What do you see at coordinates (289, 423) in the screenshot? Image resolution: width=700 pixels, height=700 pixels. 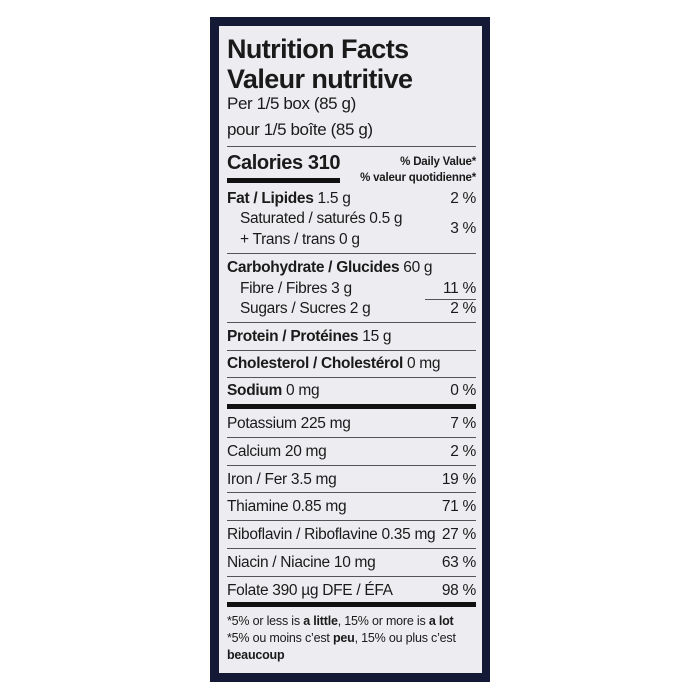 I see `micronutrient-label: Potassium 225 mg` at bounding box center [289, 423].